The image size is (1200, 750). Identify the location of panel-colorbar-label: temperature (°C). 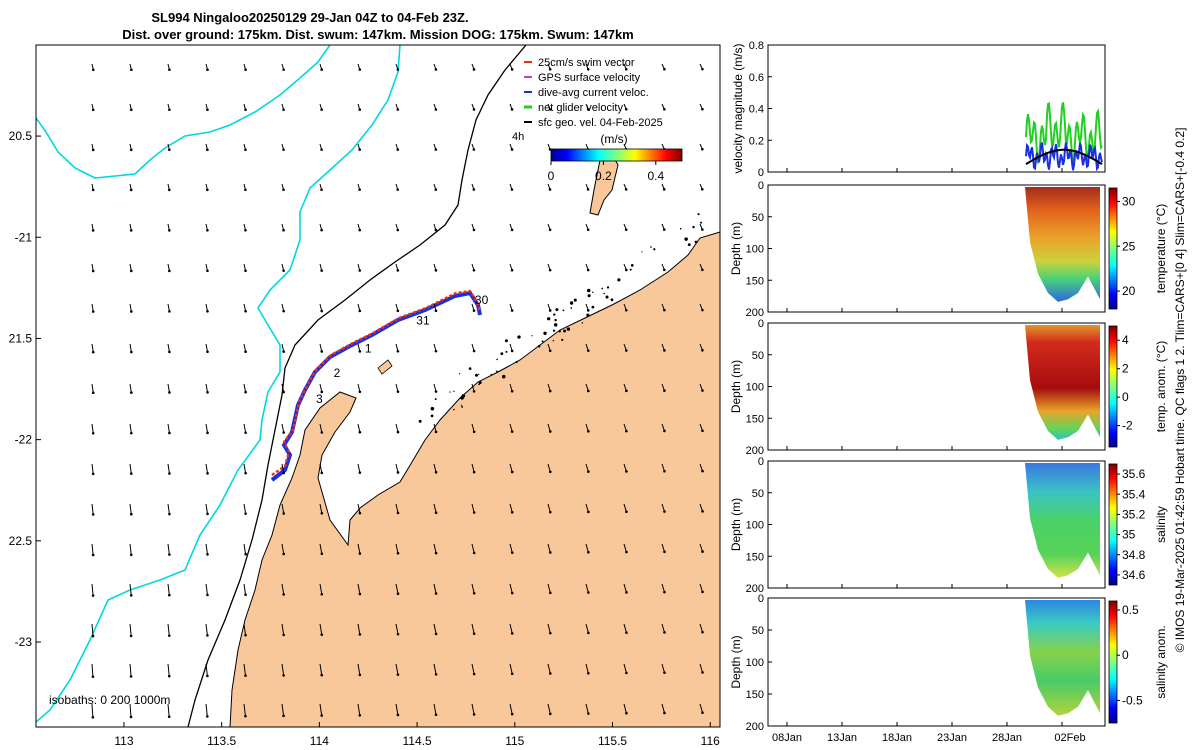
(1161, 249).